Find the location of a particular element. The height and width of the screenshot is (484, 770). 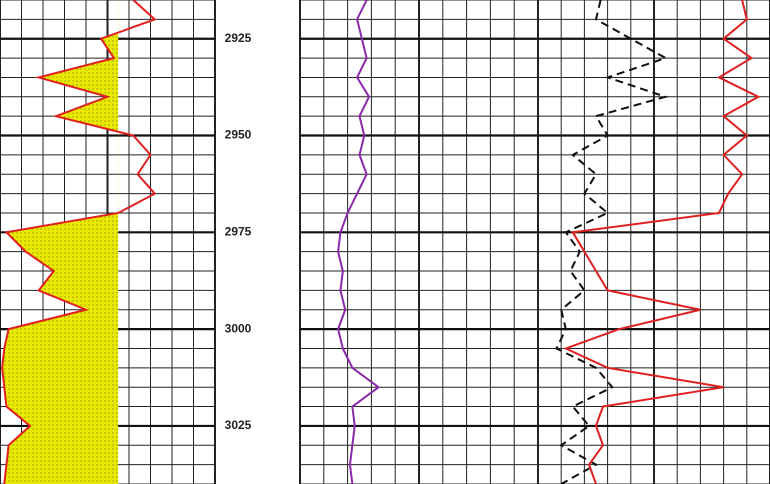

depth-label: 2925 is located at coordinates (238, 38).